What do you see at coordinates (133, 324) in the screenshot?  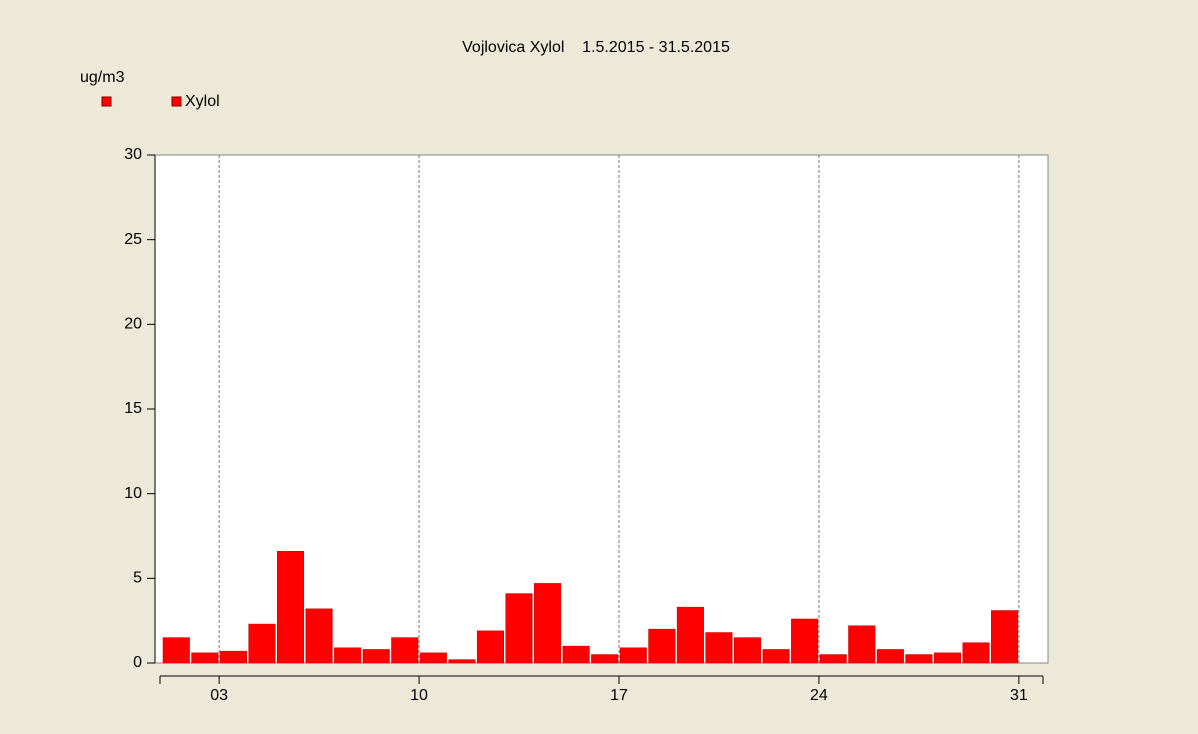 I see `y-tick-label: 20` at bounding box center [133, 324].